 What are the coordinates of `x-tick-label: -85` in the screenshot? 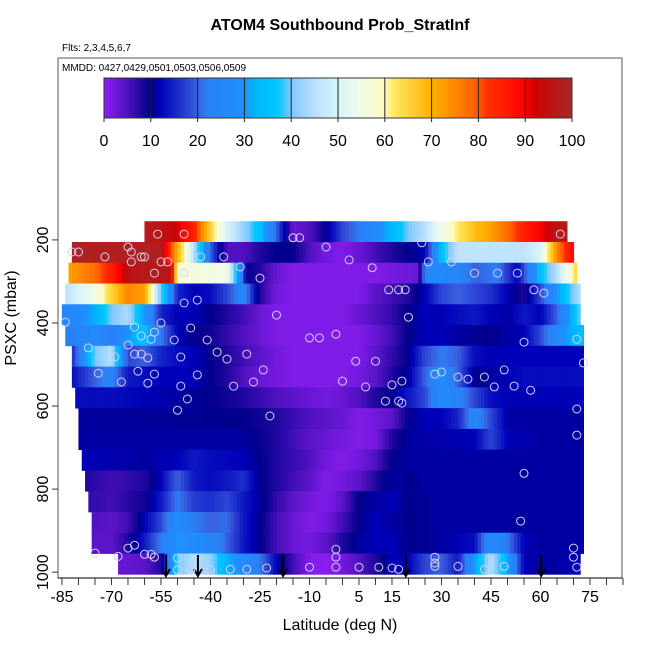 It's located at (61, 597).